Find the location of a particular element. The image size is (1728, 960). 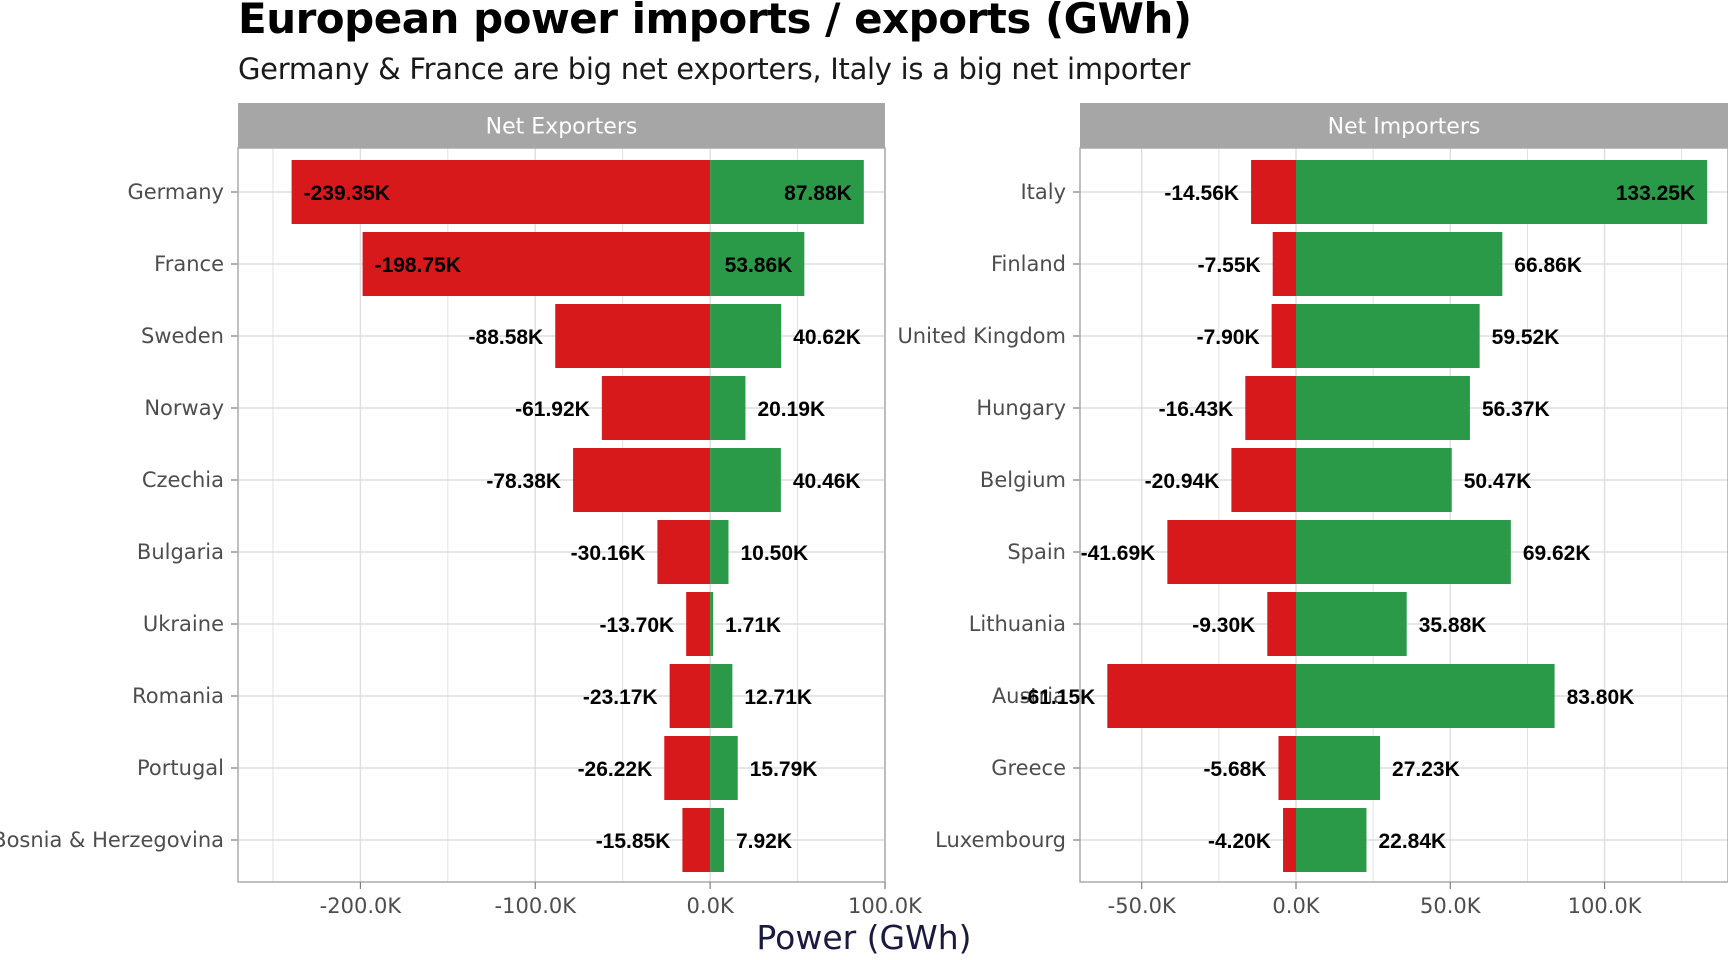

data-label-positive: 20.19K is located at coordinates (791, 409).